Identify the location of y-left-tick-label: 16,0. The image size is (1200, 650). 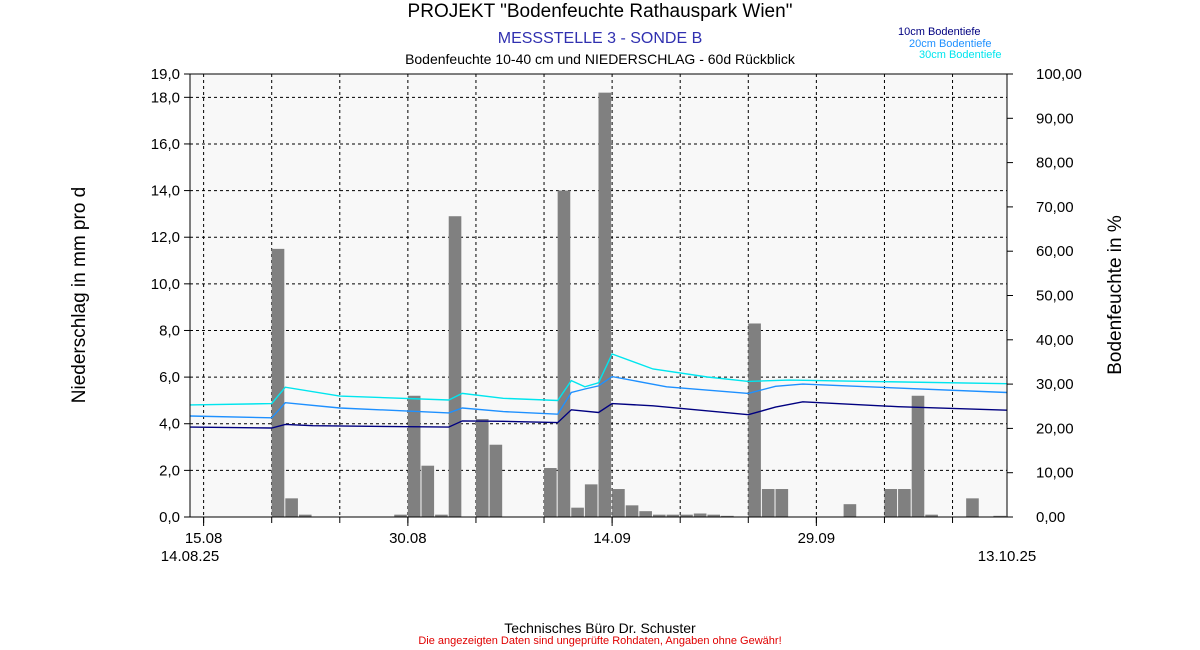
(165, 144).